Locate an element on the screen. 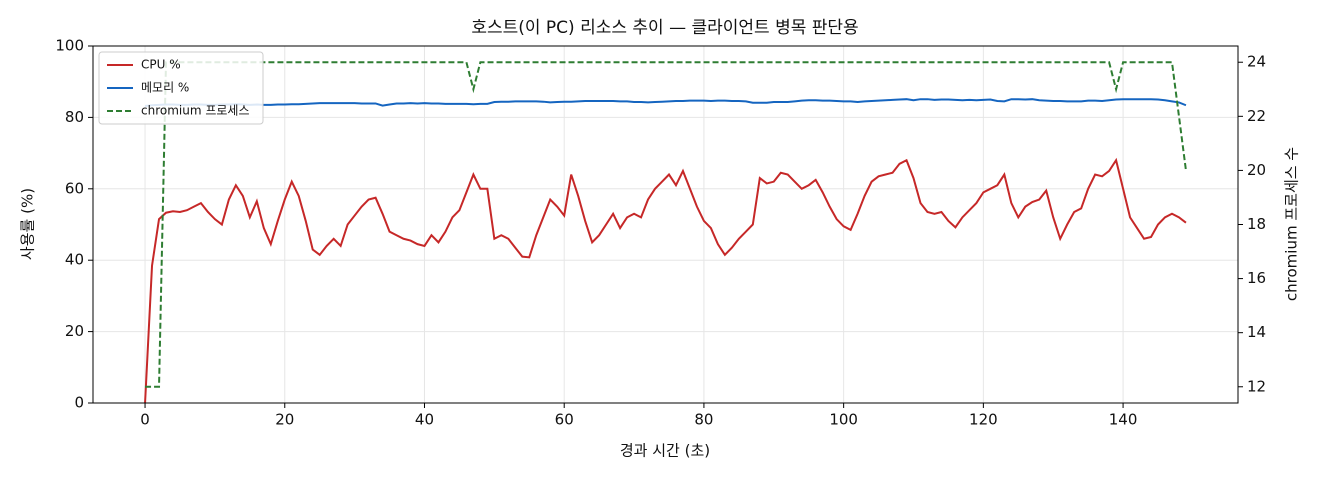 The image size is (1320, 480). y-tick-label: 0 is located at coordinates (79, 403).